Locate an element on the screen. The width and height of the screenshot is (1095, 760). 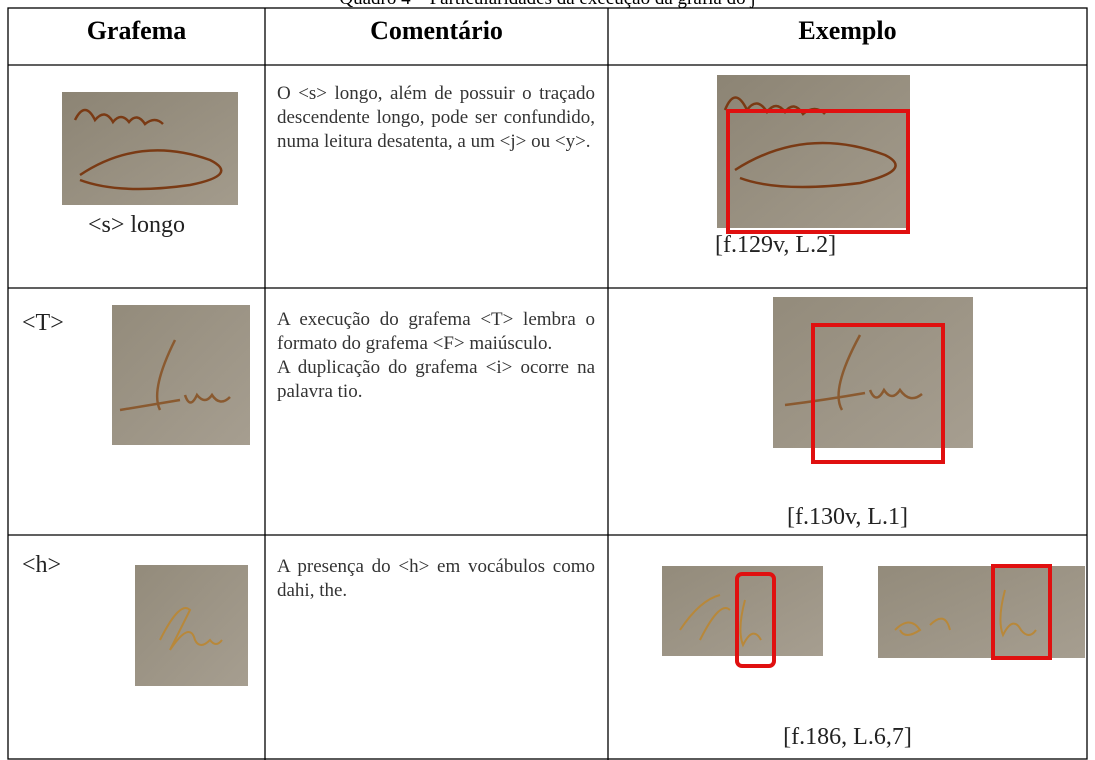
grapheme-label: <T> is located at coordinates (43, 323).